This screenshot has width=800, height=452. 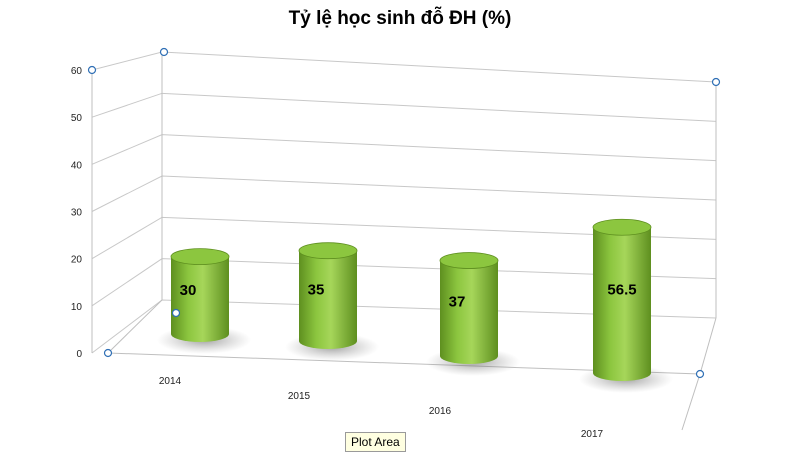 What do you see at coordinates (708, 346) in the screenshot?
I see `floor-right-edge` at bounding box center [708, 346].